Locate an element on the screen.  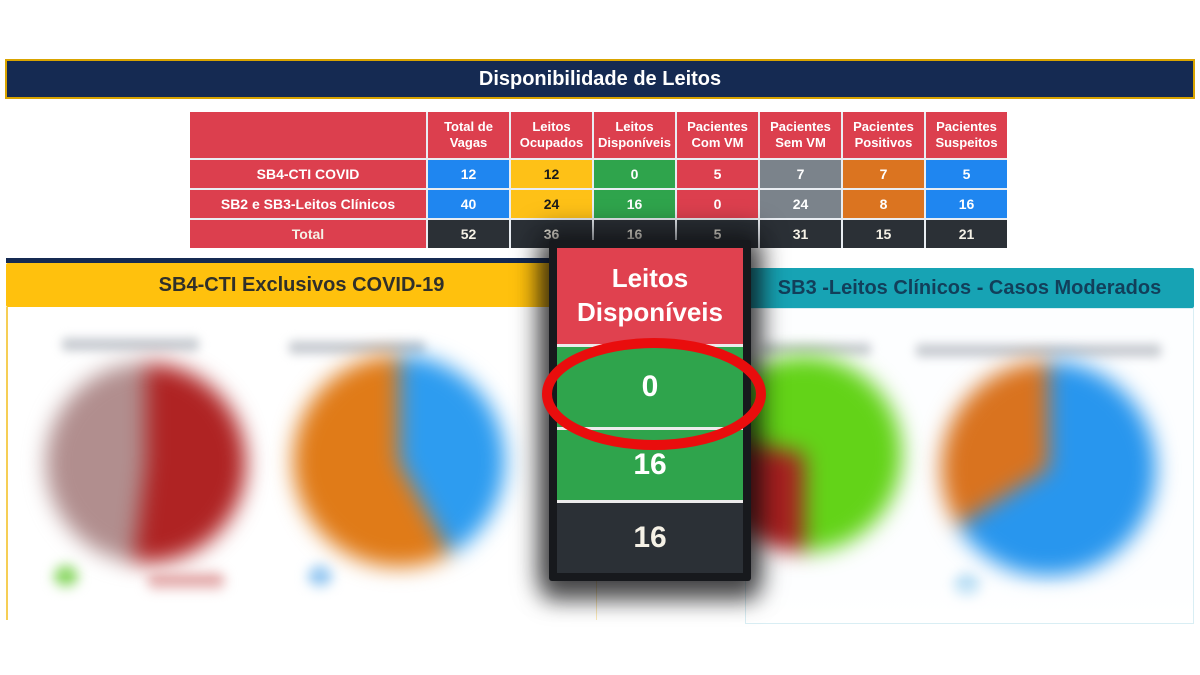
col-header-total-vagas: Total de Vagas is located at coordinates (468, 135).